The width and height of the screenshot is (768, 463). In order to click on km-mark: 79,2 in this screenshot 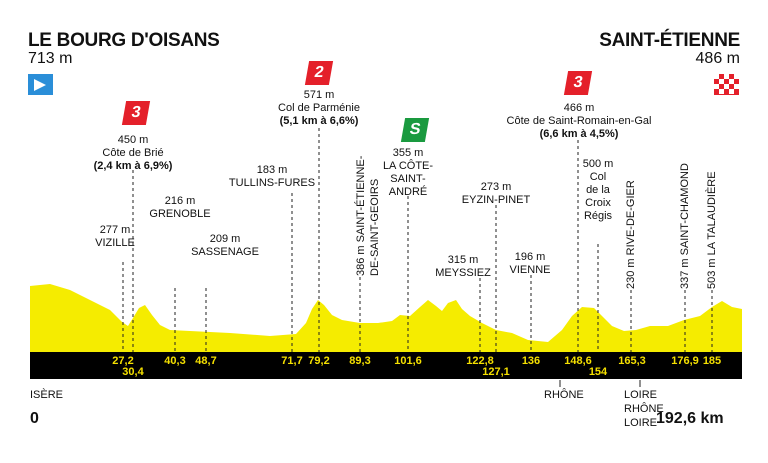, I will do `click(319, 361)`.